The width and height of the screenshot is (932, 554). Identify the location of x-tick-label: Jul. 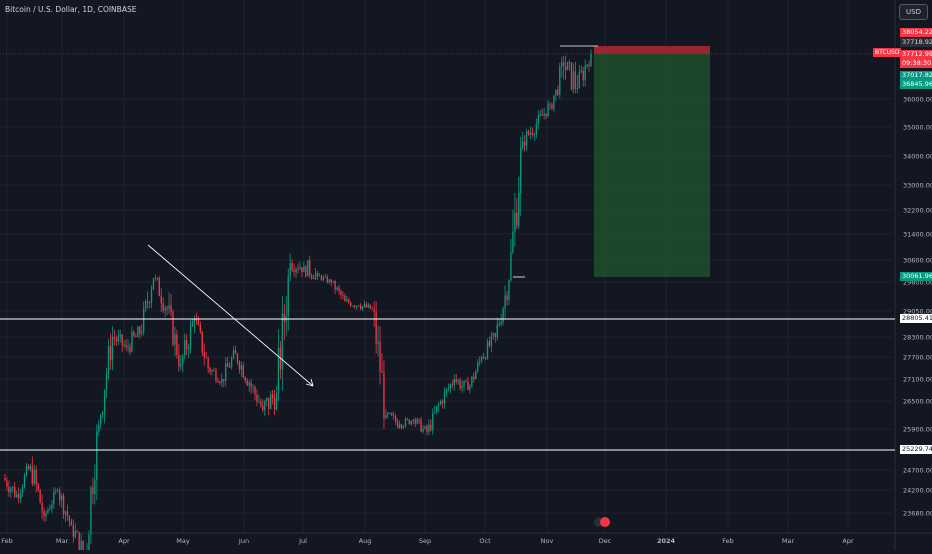
(302, 541).